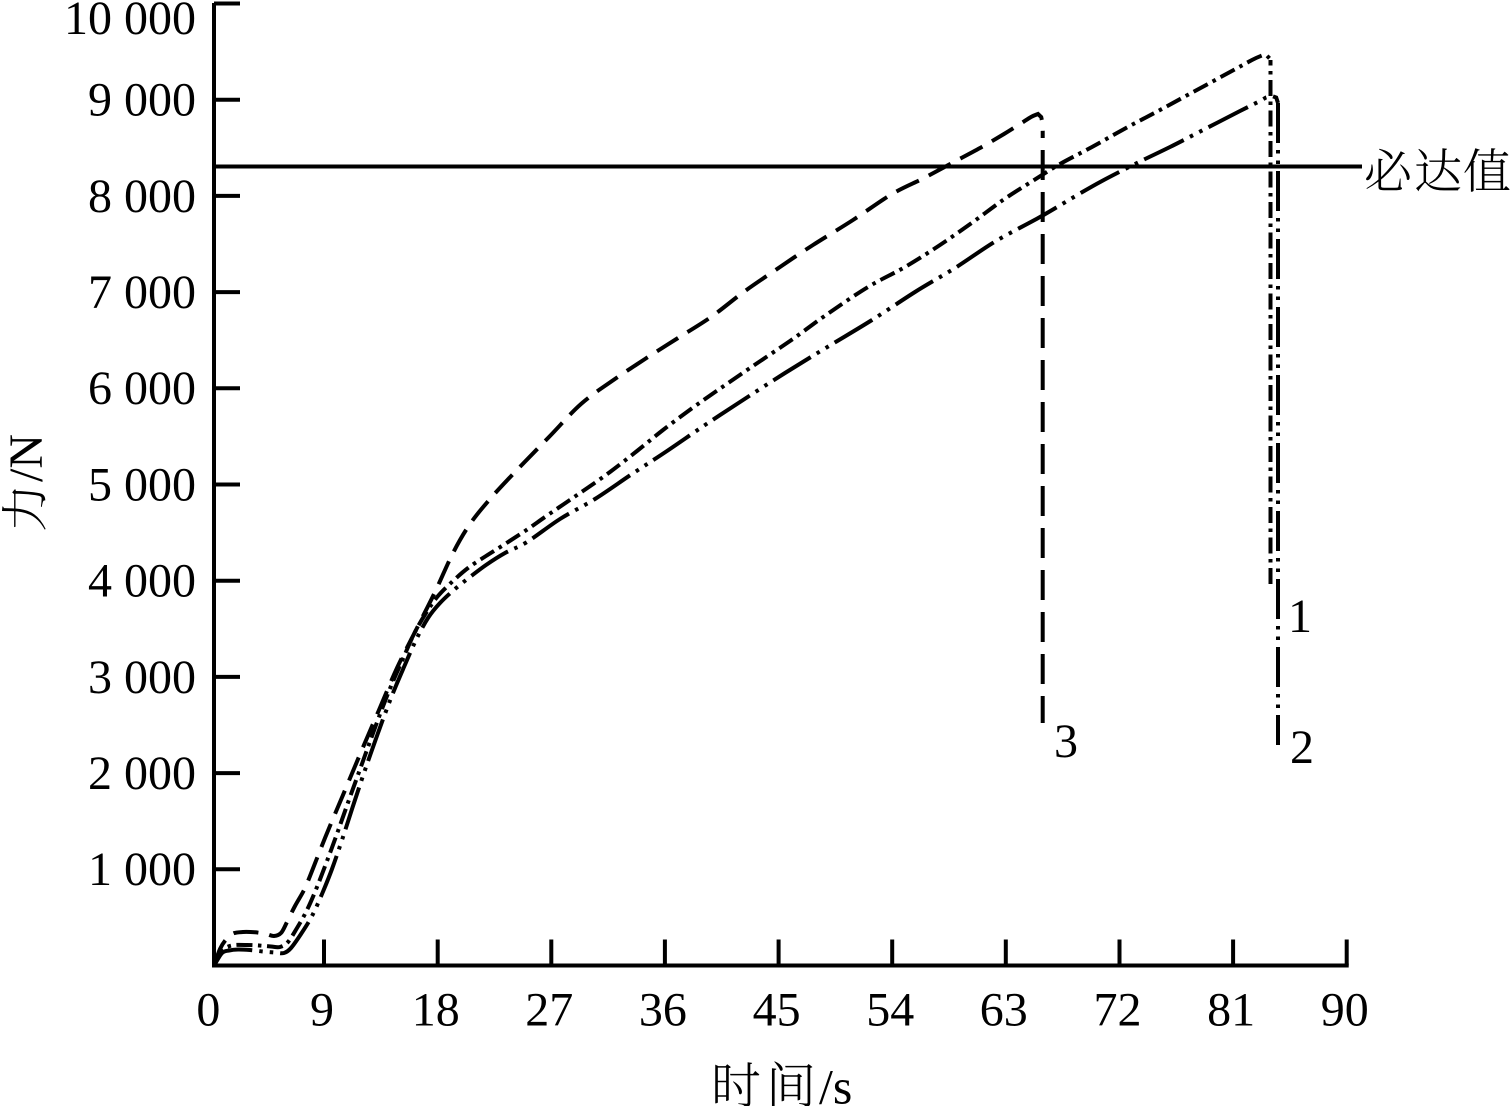 This screenshot has height=1111, width=1510. Describe the element at coordinates (835, 1083) in the screenshot. I see `svg-text: /s` at that location.